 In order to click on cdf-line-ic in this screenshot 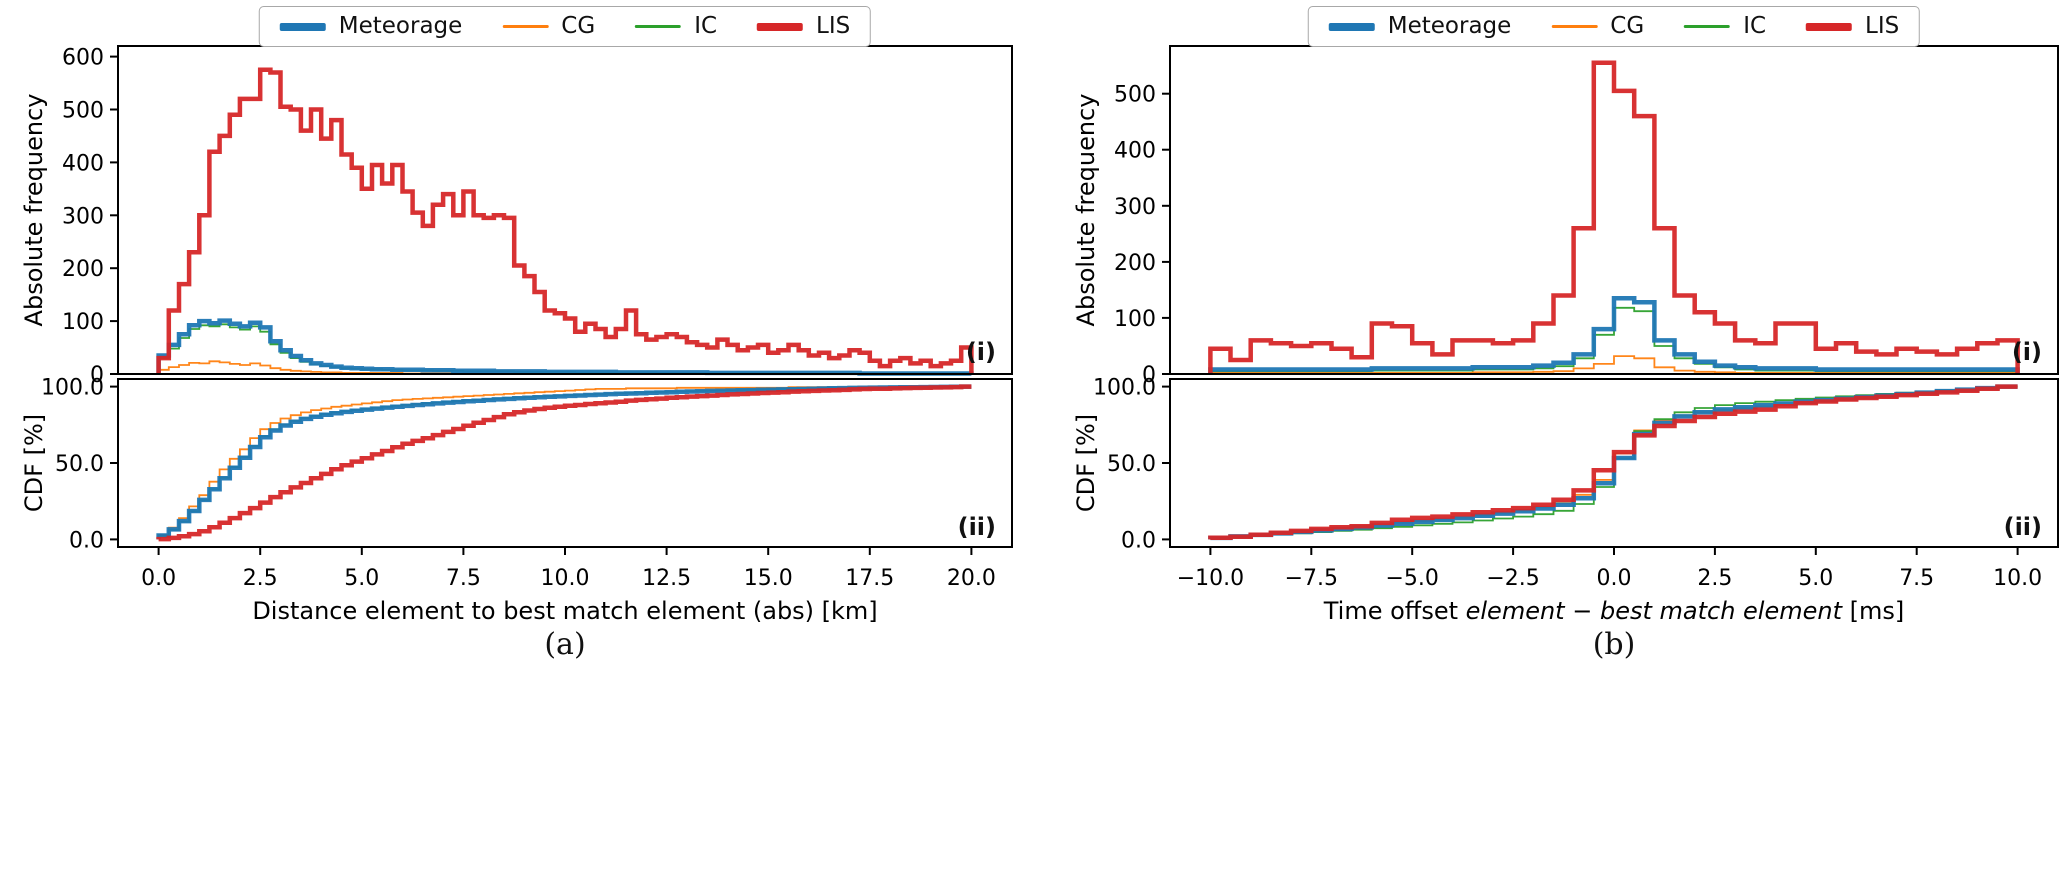, I will do `click(564, 462)`.